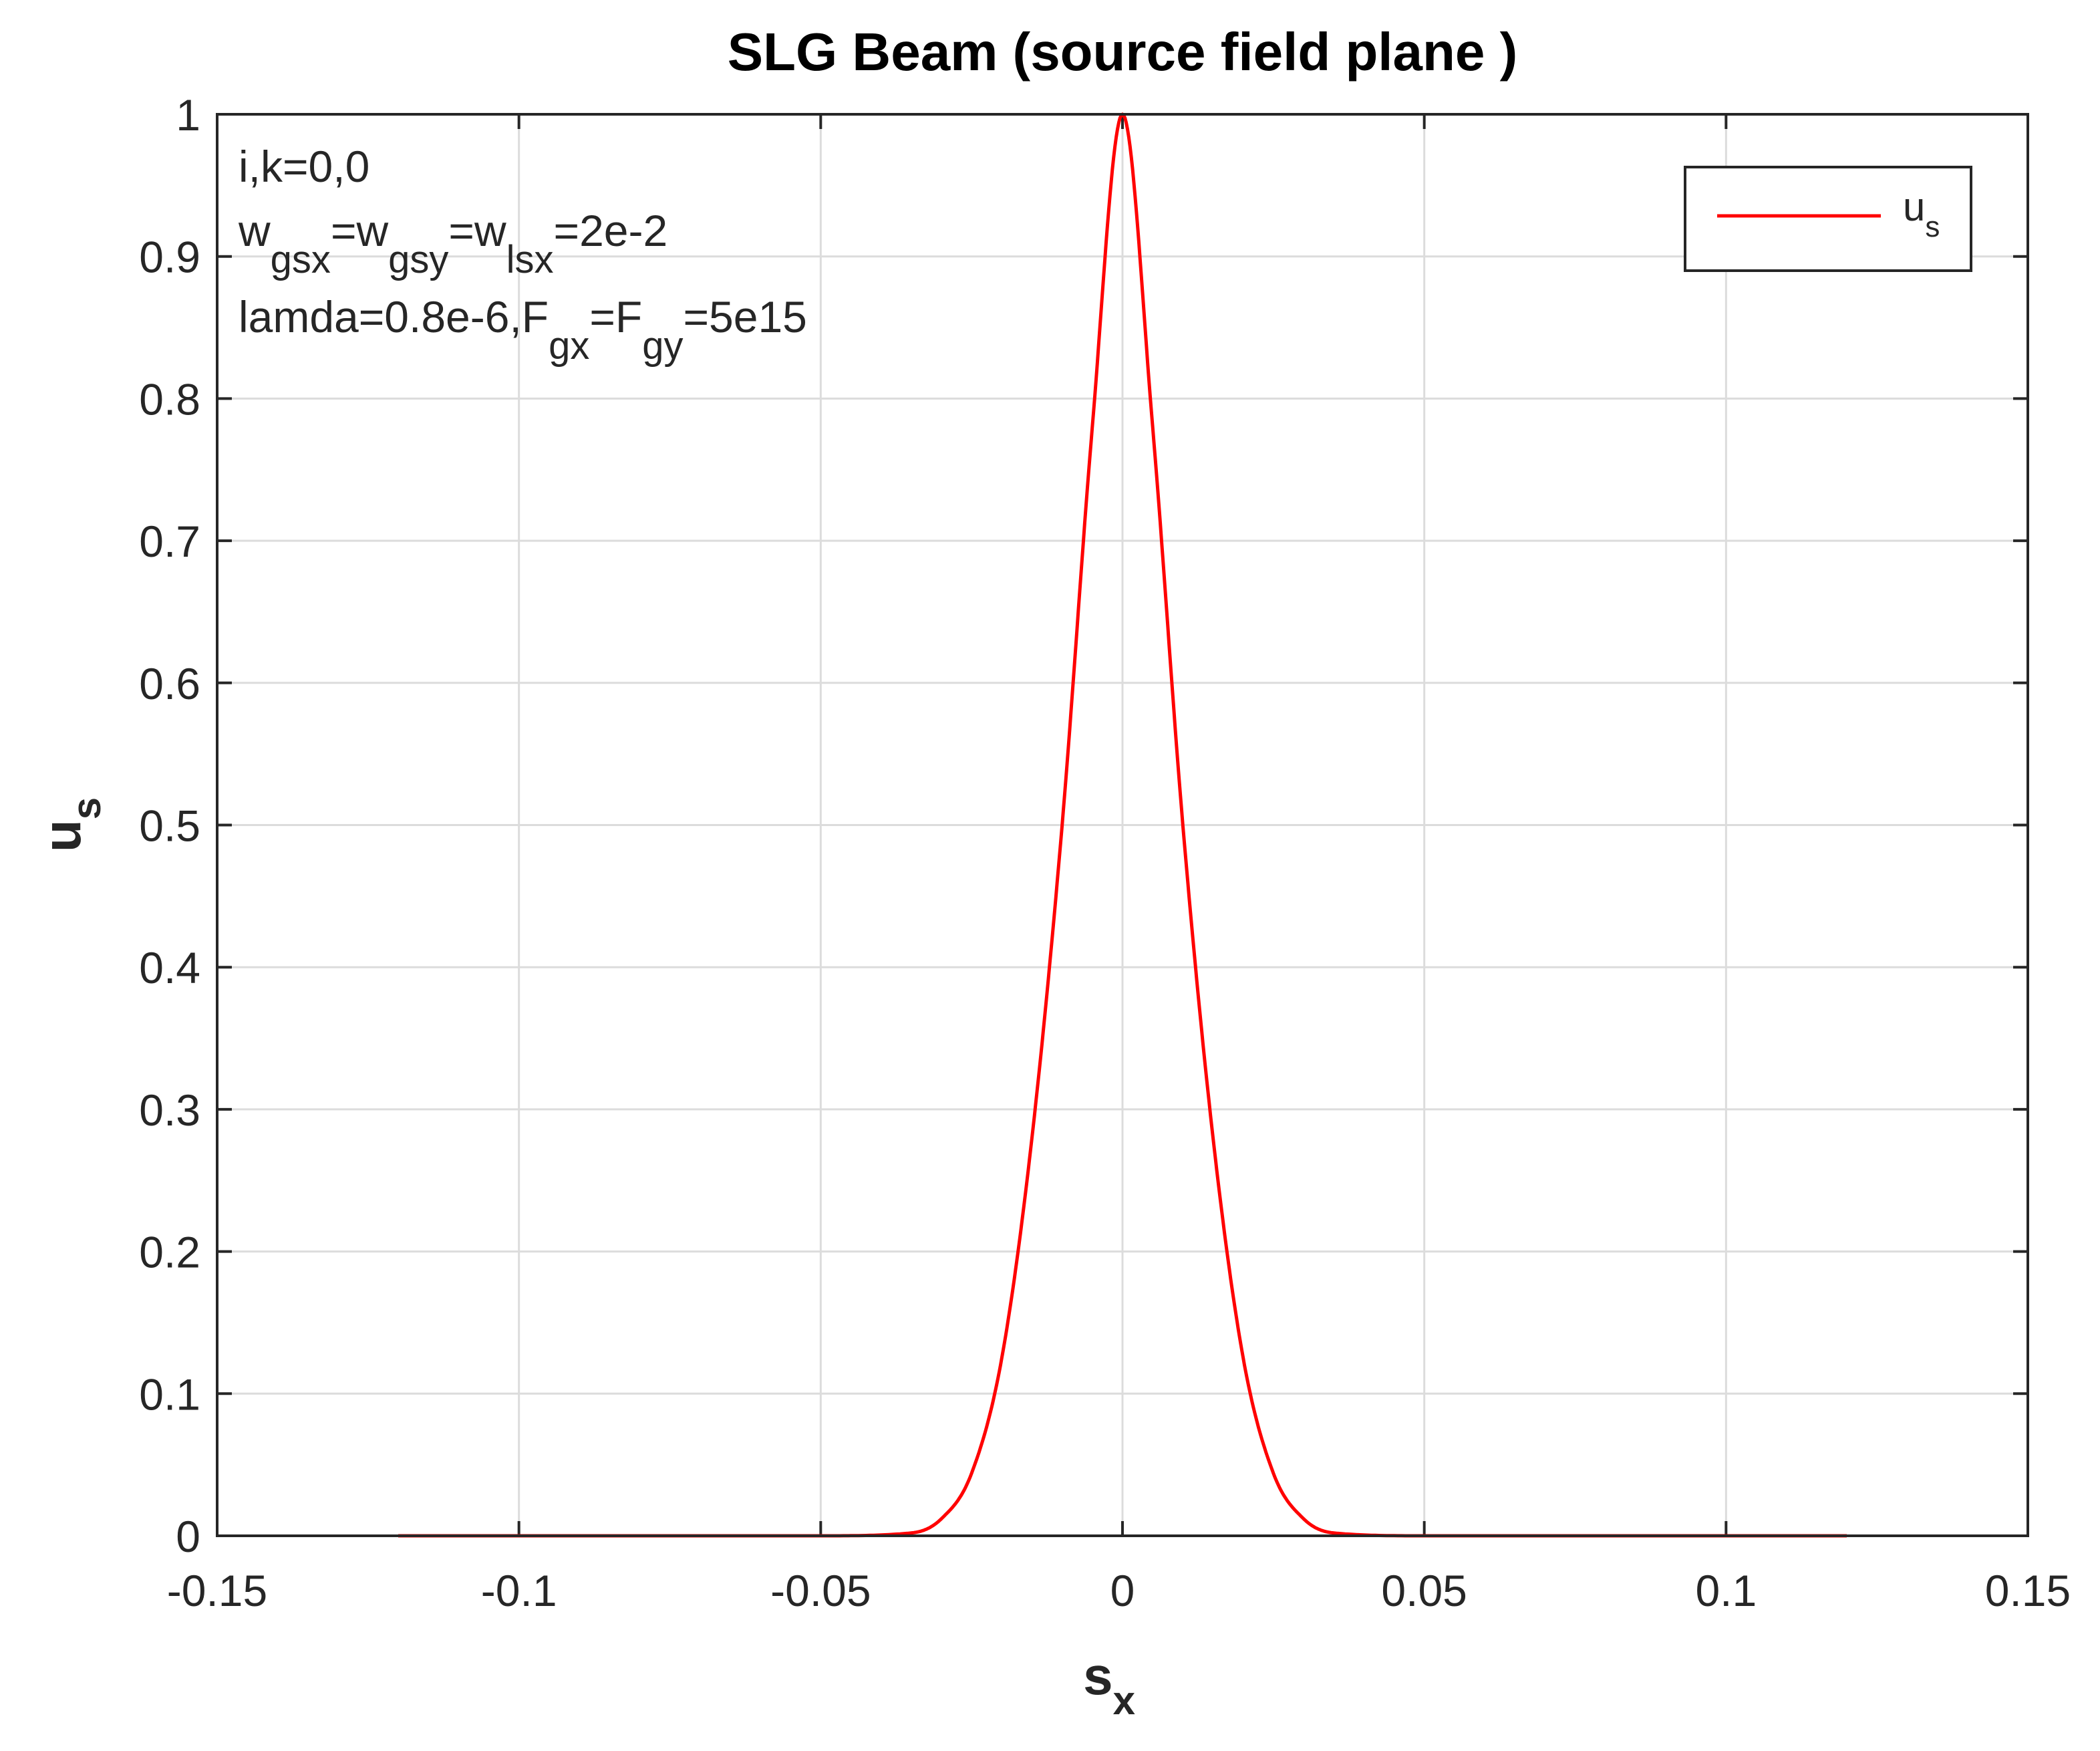 This screenshot has width=2100, height=1751. Describe the element at coordinates (169, 1394) in the screenshot. I see `y-tick-label: 0.1` at that location.